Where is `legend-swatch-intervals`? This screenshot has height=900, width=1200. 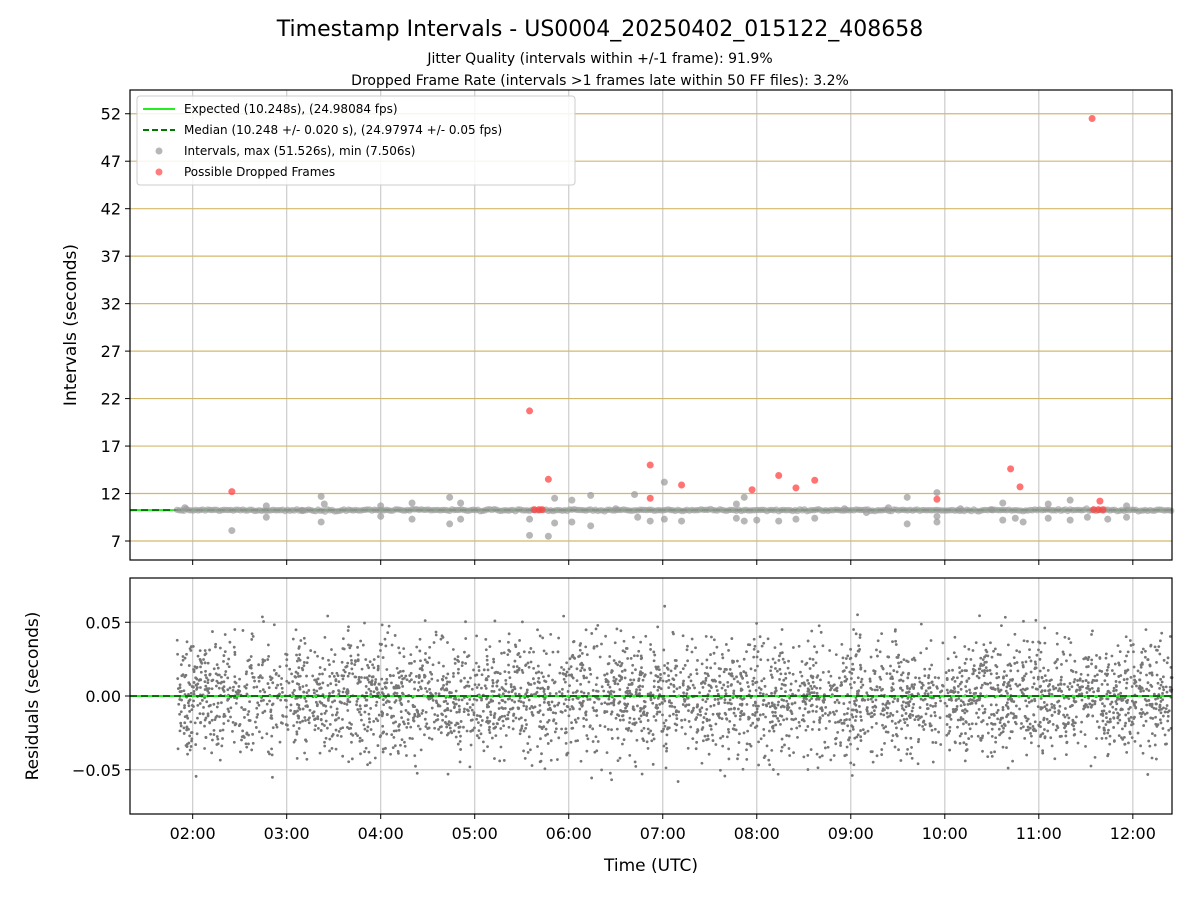
legend-swatch-intervals is located at coordinates (159, 151).